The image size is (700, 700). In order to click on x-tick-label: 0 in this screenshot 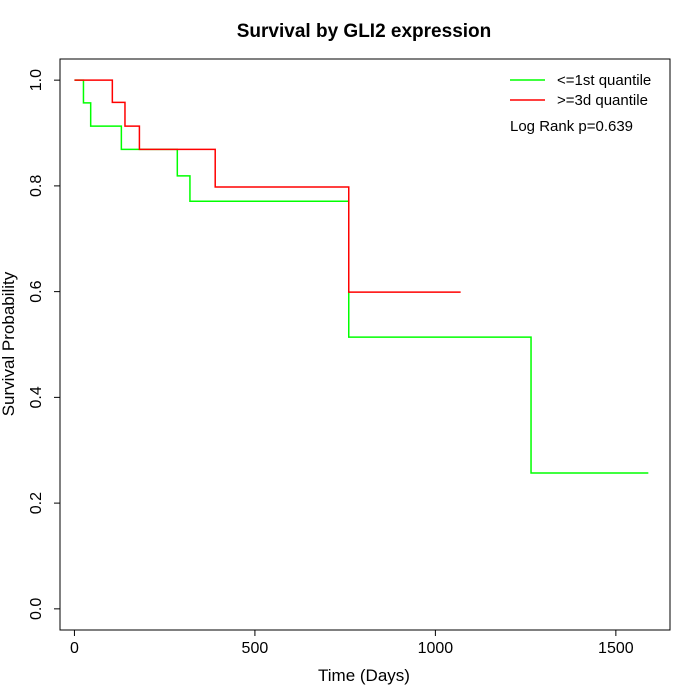, I will do `click(74, 648)`.